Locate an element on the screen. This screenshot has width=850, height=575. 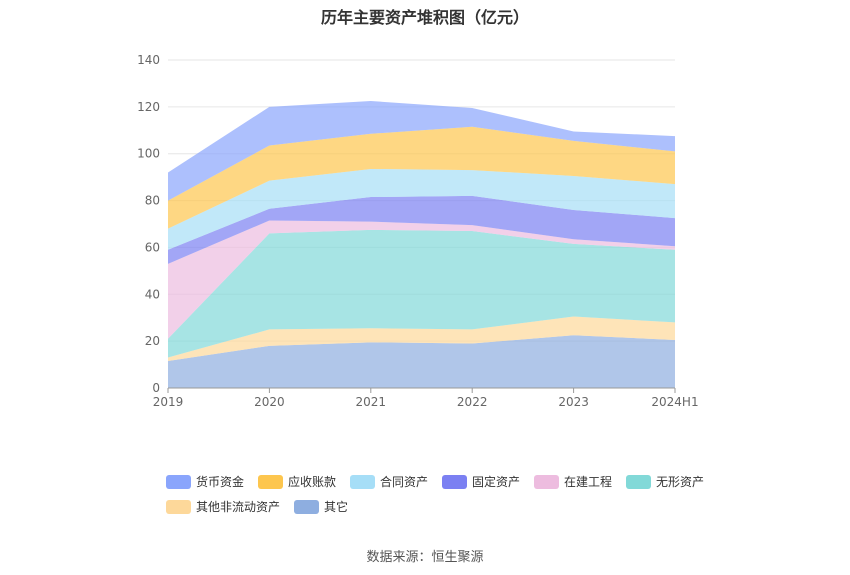
y-tick-label: 40 is located at coordinates (152, 294).